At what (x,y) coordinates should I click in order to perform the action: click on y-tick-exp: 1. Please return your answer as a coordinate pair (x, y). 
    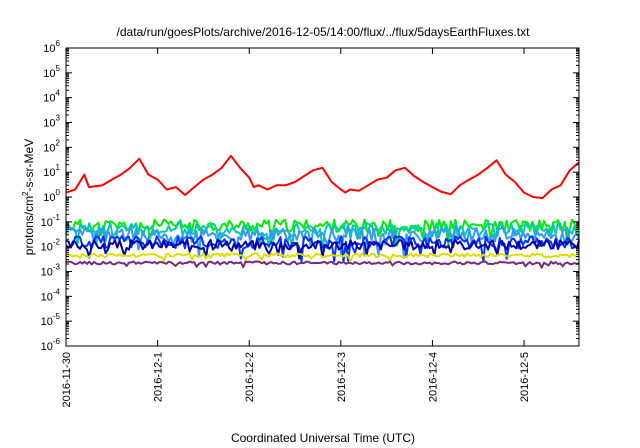
    Looking at the image, I should click on (58, 167).